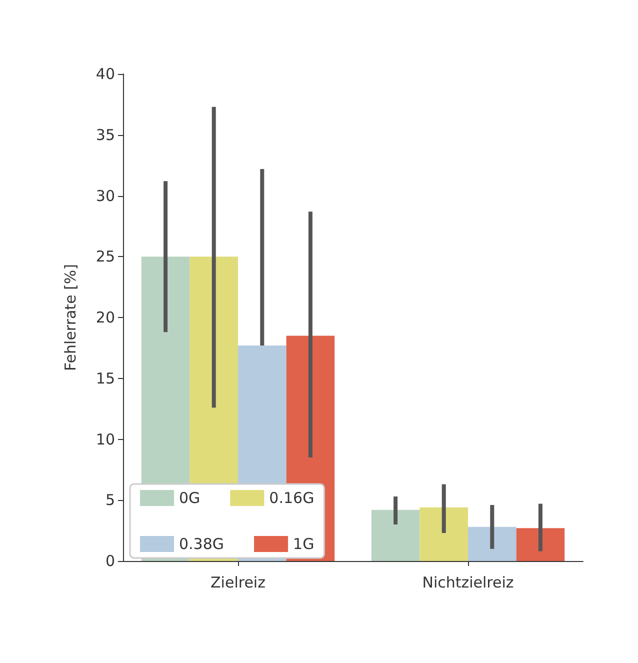 This screenshot has width=638, height=663. What do you see at coordinates (189, 498) in the screenshot?
I see `legend-label: 0G` at bounding box center [189, 498].